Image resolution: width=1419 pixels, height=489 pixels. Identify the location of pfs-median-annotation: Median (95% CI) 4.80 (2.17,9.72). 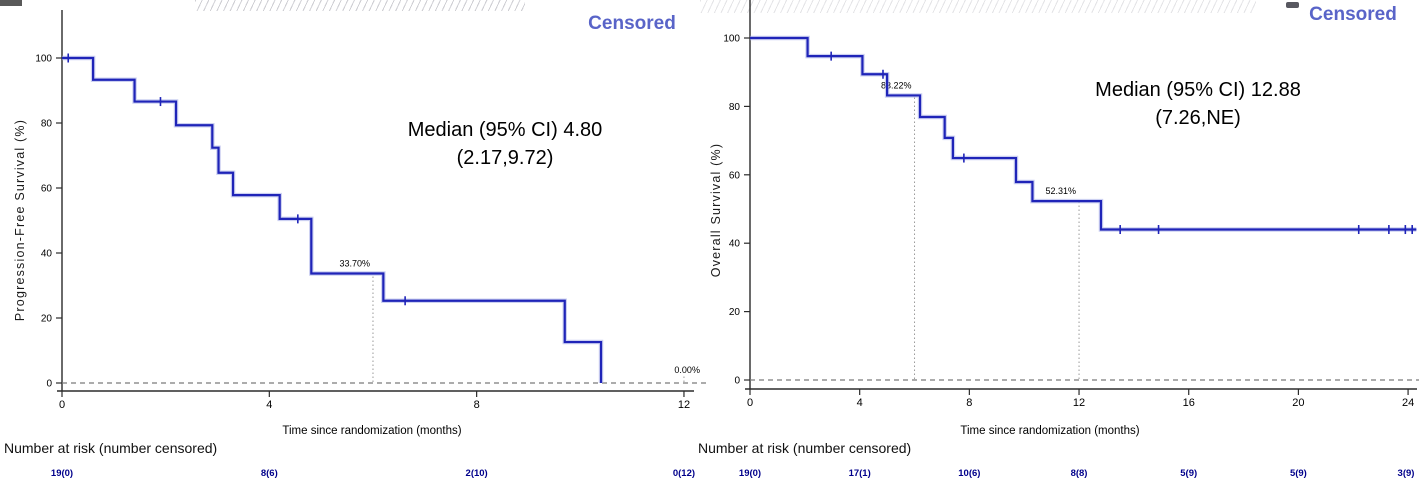
(505, 144).